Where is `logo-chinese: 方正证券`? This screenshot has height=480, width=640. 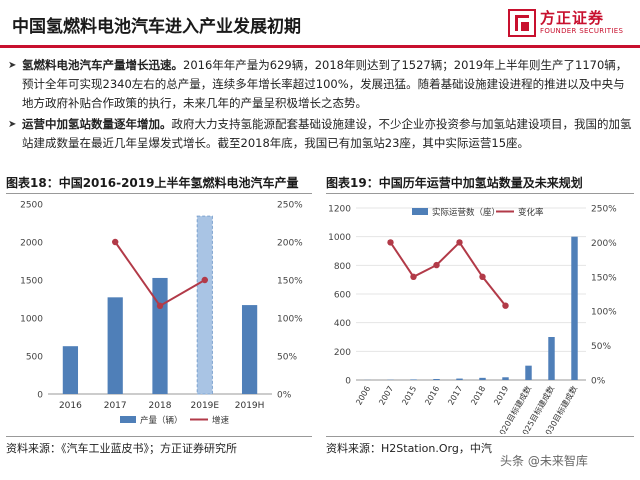
logo-chinese: 方正证券 is located at coordinates (572, 18).